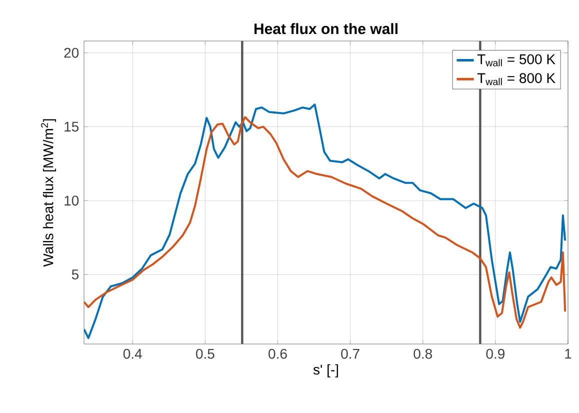 This screenshot has height=413, width=579. I want to click on x-tick-label: 0.8, so click(423, 353).